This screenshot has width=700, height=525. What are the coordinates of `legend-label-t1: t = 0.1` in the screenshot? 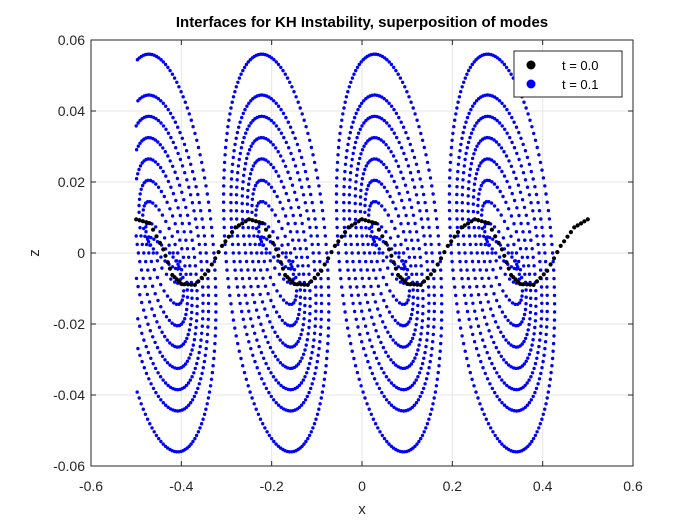 It's located at (580, 84).